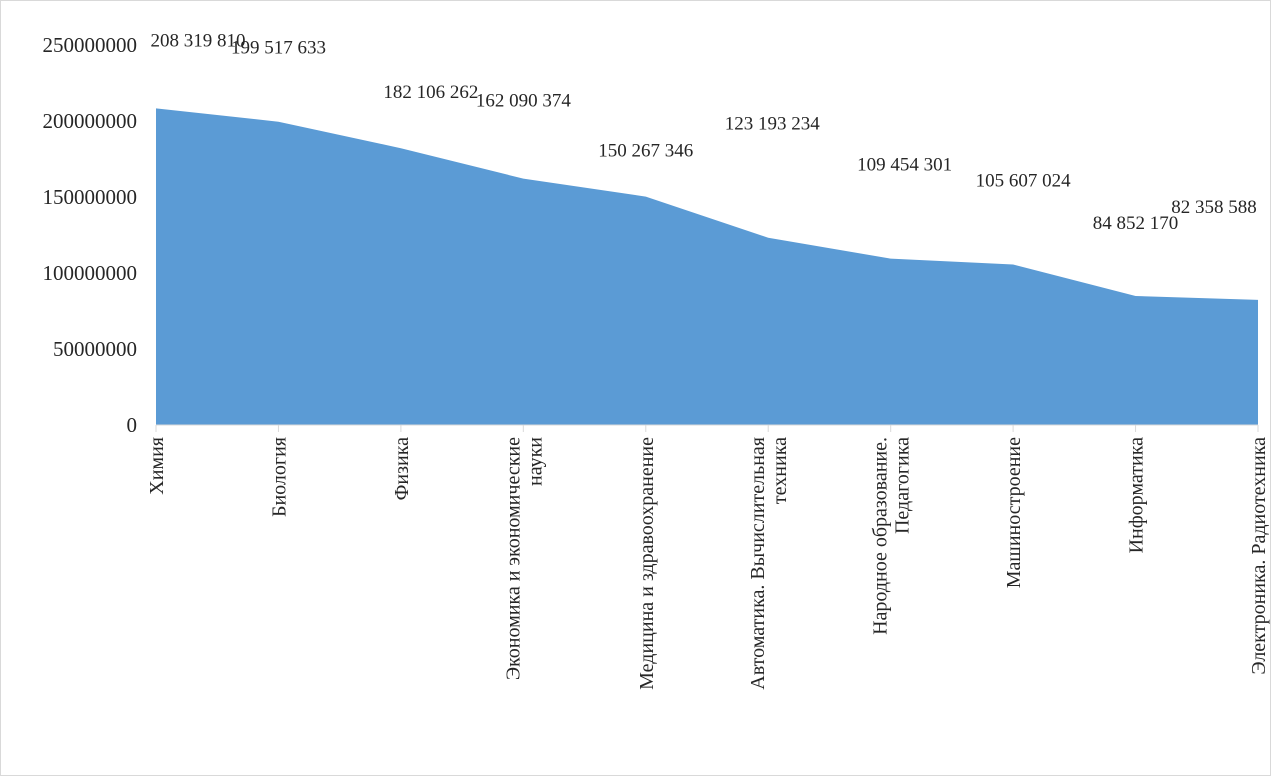 Image resolution: width=1271 pixels, height=780 pixels. I want to click on data-label: 208 319 810, so click(198, 40).